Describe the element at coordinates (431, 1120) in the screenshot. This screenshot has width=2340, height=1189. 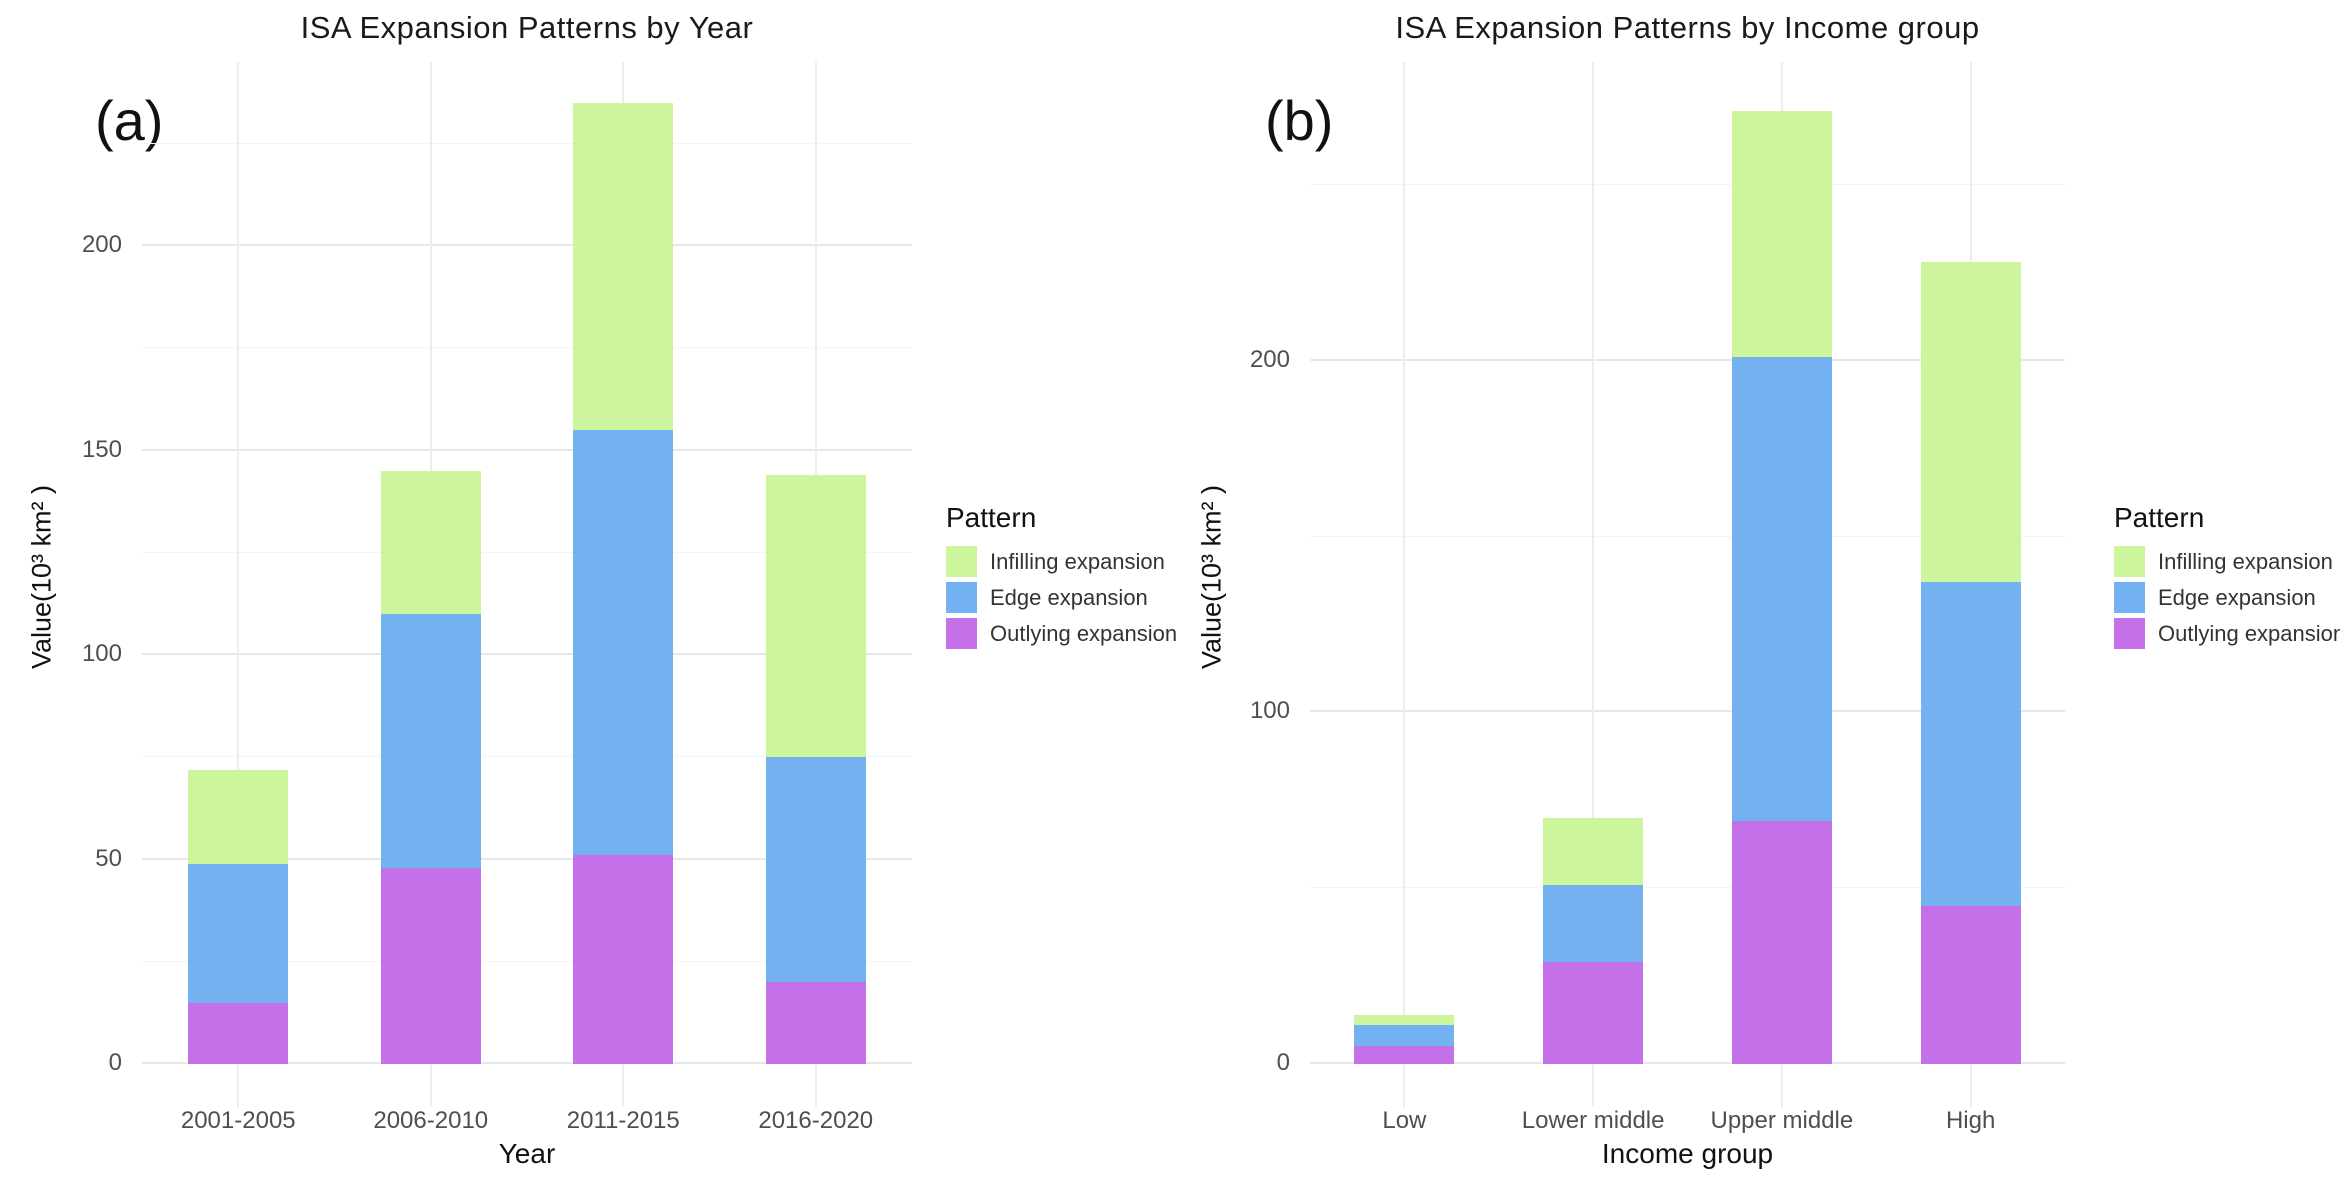
I see `x-tick-label: 2006-2010` at that location.